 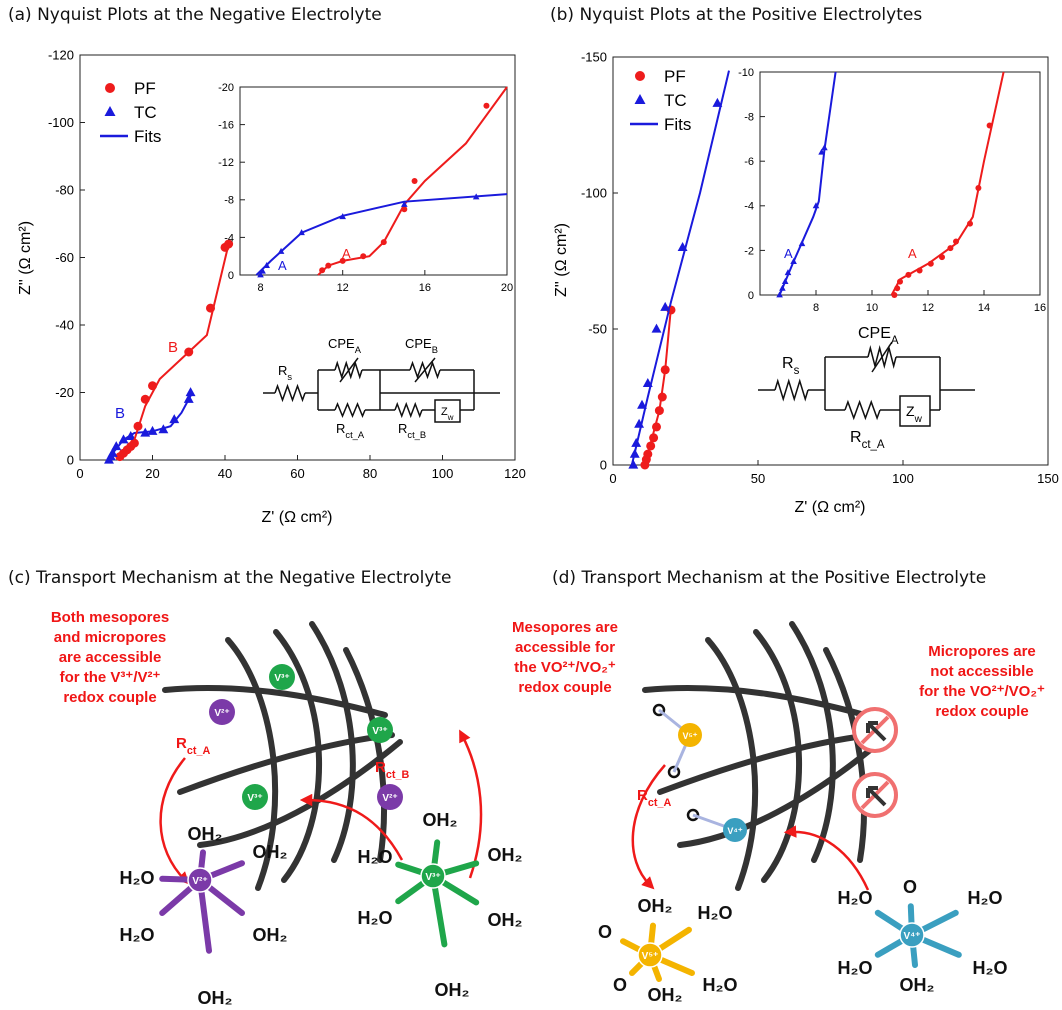 I want to click on y-tick-label: -60, so click(x=64, y=257).